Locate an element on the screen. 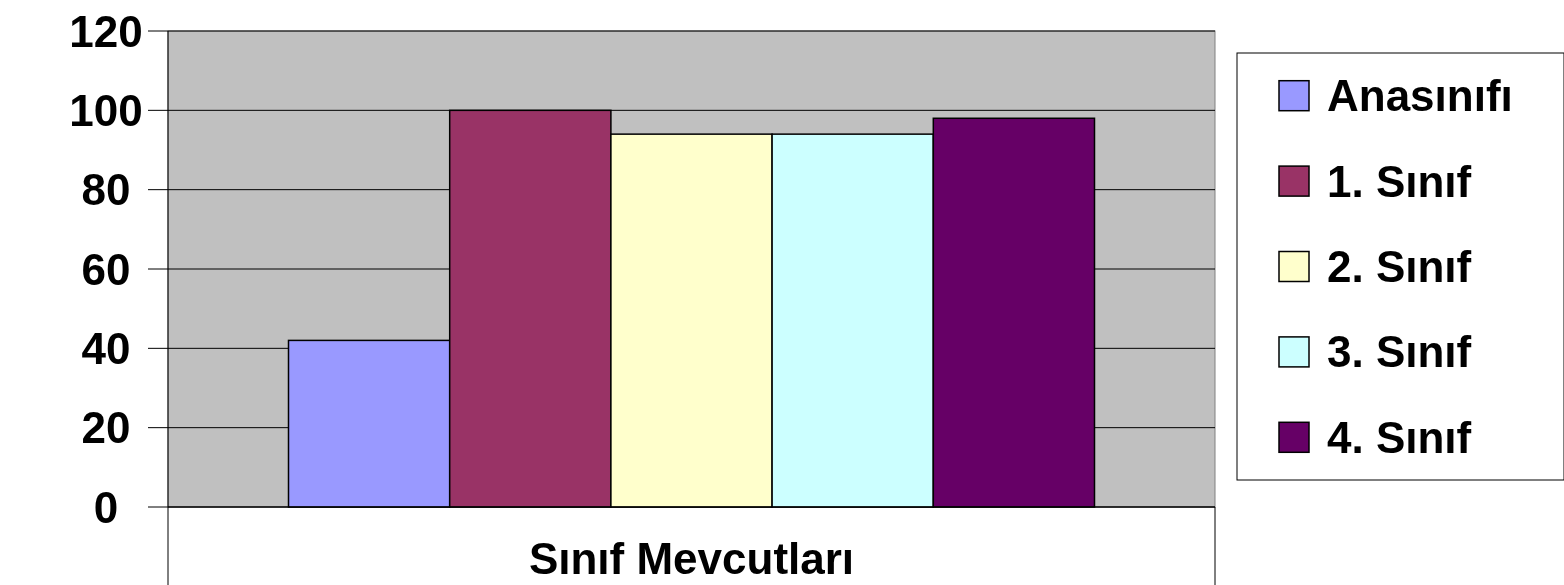 The height and width of the screenshot is (585, 1564). legend-label: 2. Sınıf is located at coordinates (1399, 266).